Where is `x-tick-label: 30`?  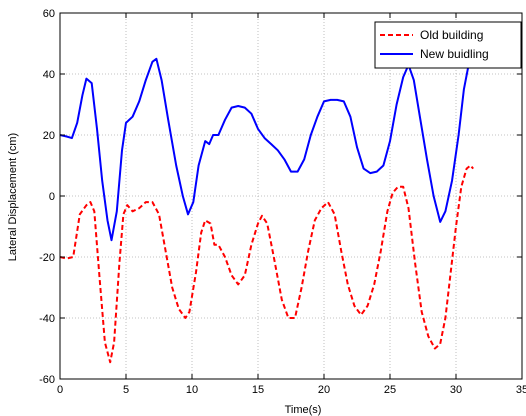 x-tick-label: 30 is located at coordinates (456, 390).